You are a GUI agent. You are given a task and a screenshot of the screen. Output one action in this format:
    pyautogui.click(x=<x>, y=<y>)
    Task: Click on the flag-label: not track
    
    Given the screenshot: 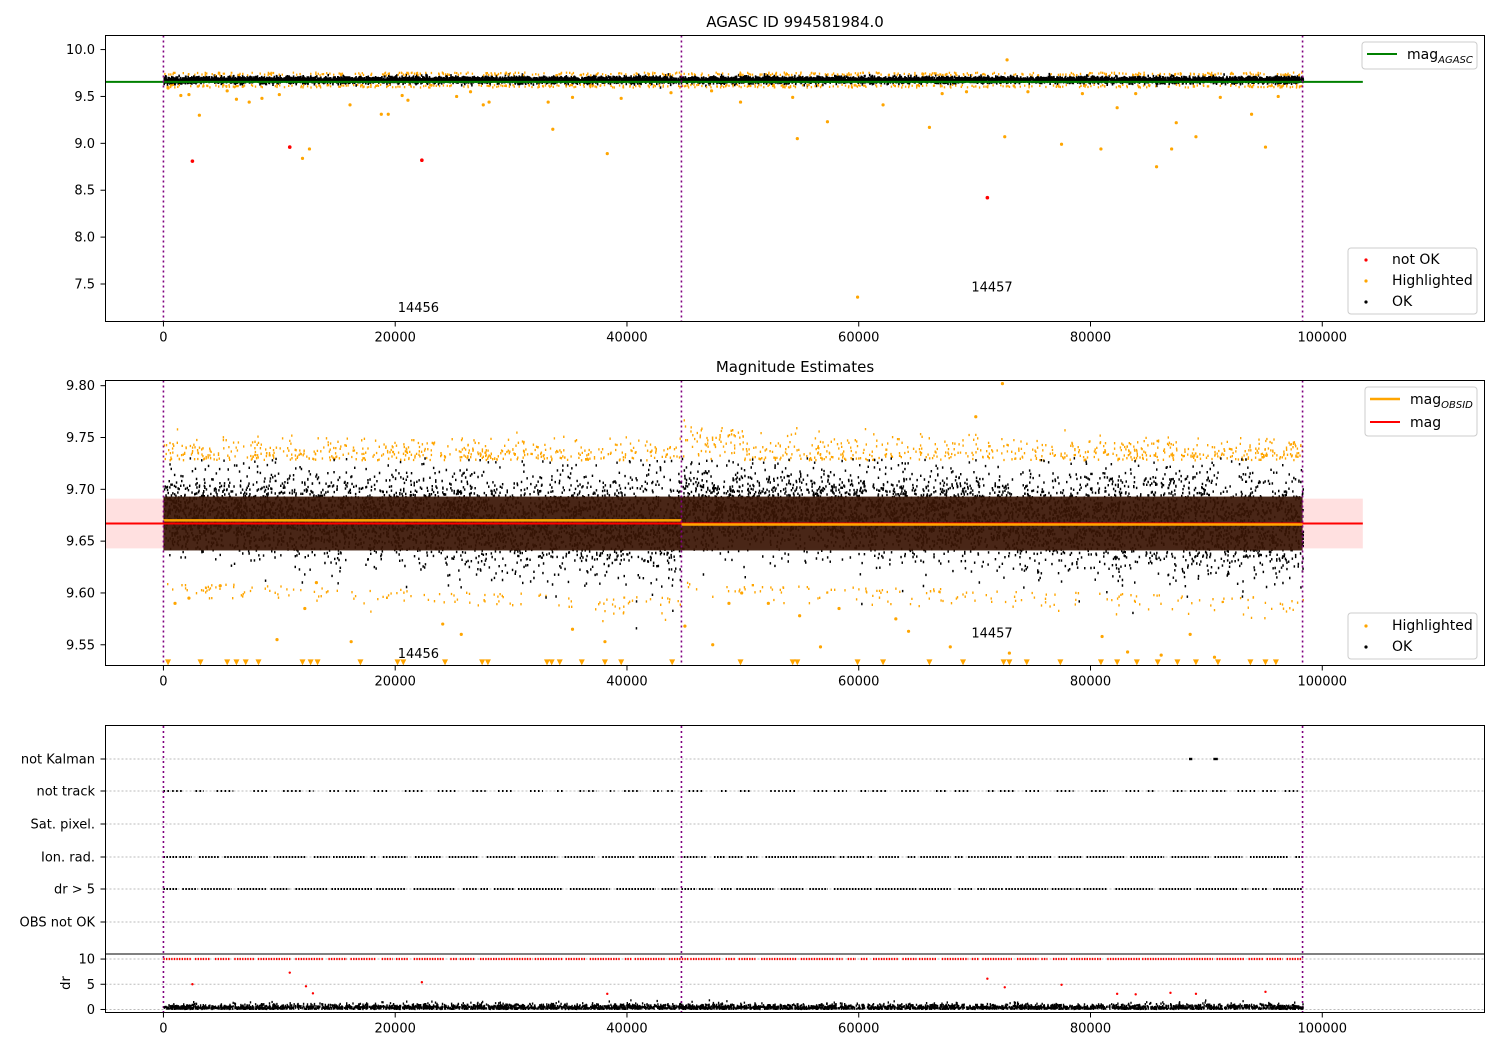 What is the action you would take?
    pyautogui.click(x=65, y=792)
    